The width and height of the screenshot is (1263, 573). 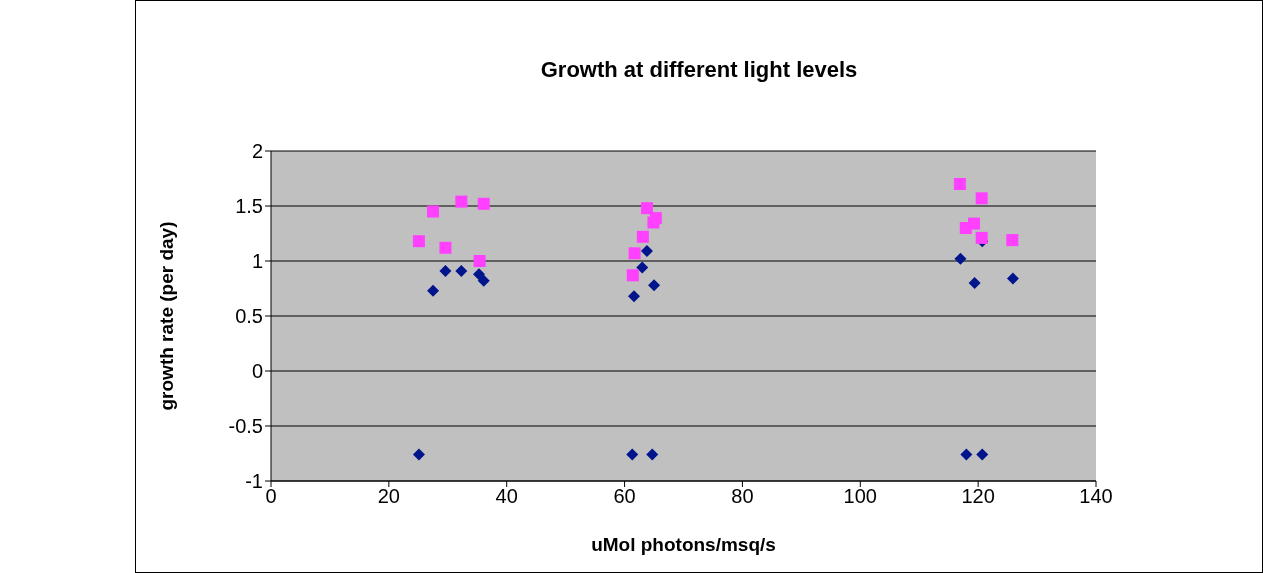 I want to click on y-axis-title: growth rate (per day), so click(x=166, y=316).